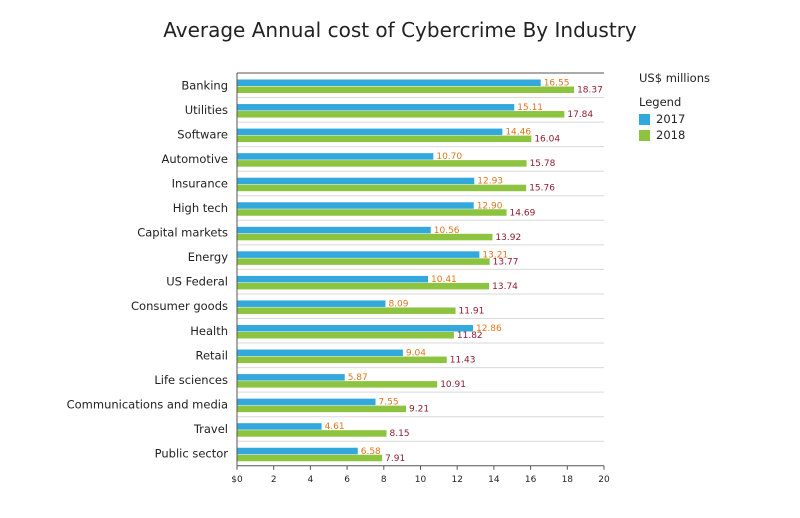 This screenshot has width=800, height=518. I want to click on data-label-2017: 10.56, so click(447, 231).